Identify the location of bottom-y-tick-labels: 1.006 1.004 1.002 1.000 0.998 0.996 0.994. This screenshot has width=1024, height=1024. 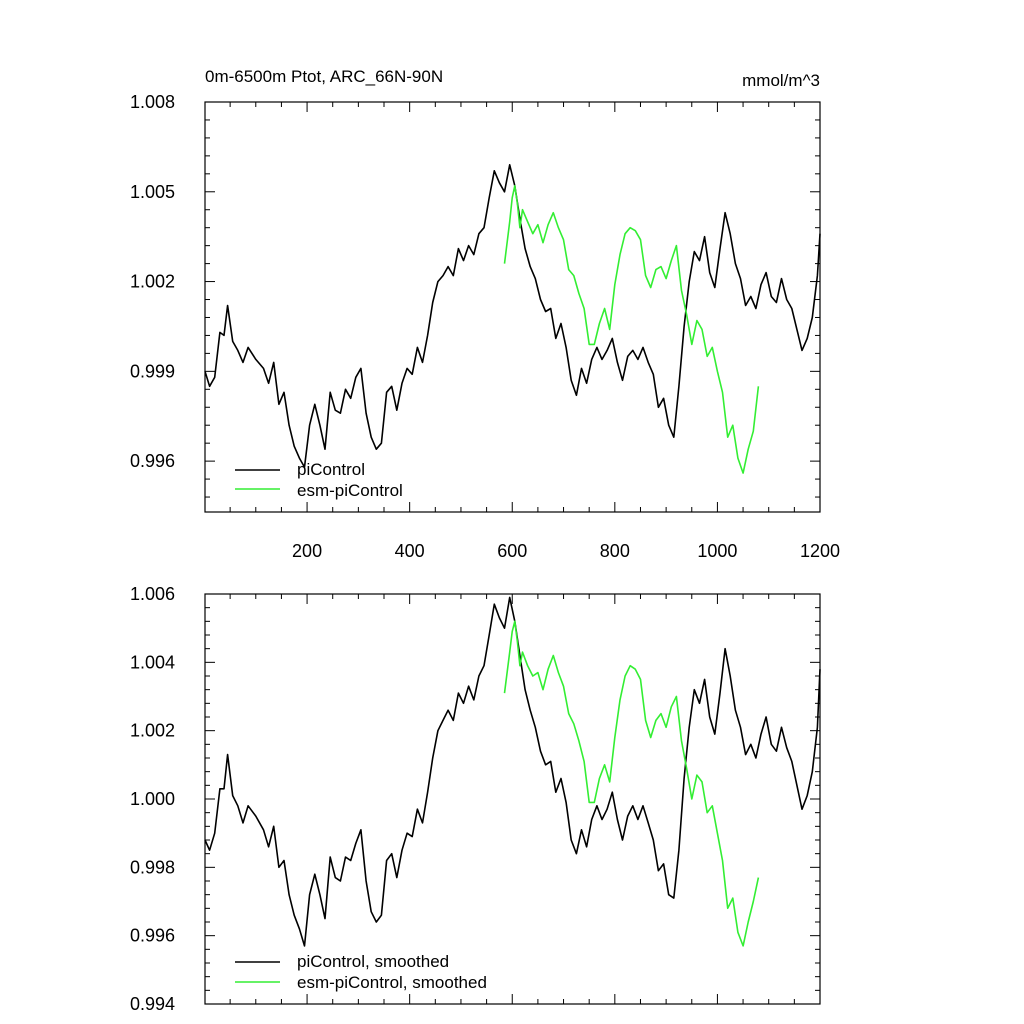
(152, 799).